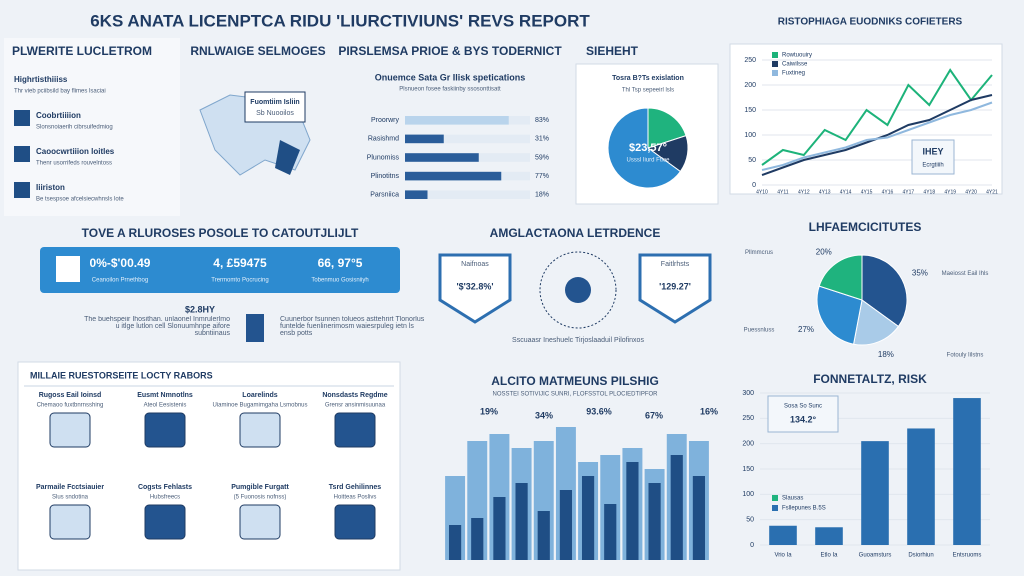  Describe the element at coordinates (824, 251) in the screenshot. I see `slice-label: 20%` at that location.